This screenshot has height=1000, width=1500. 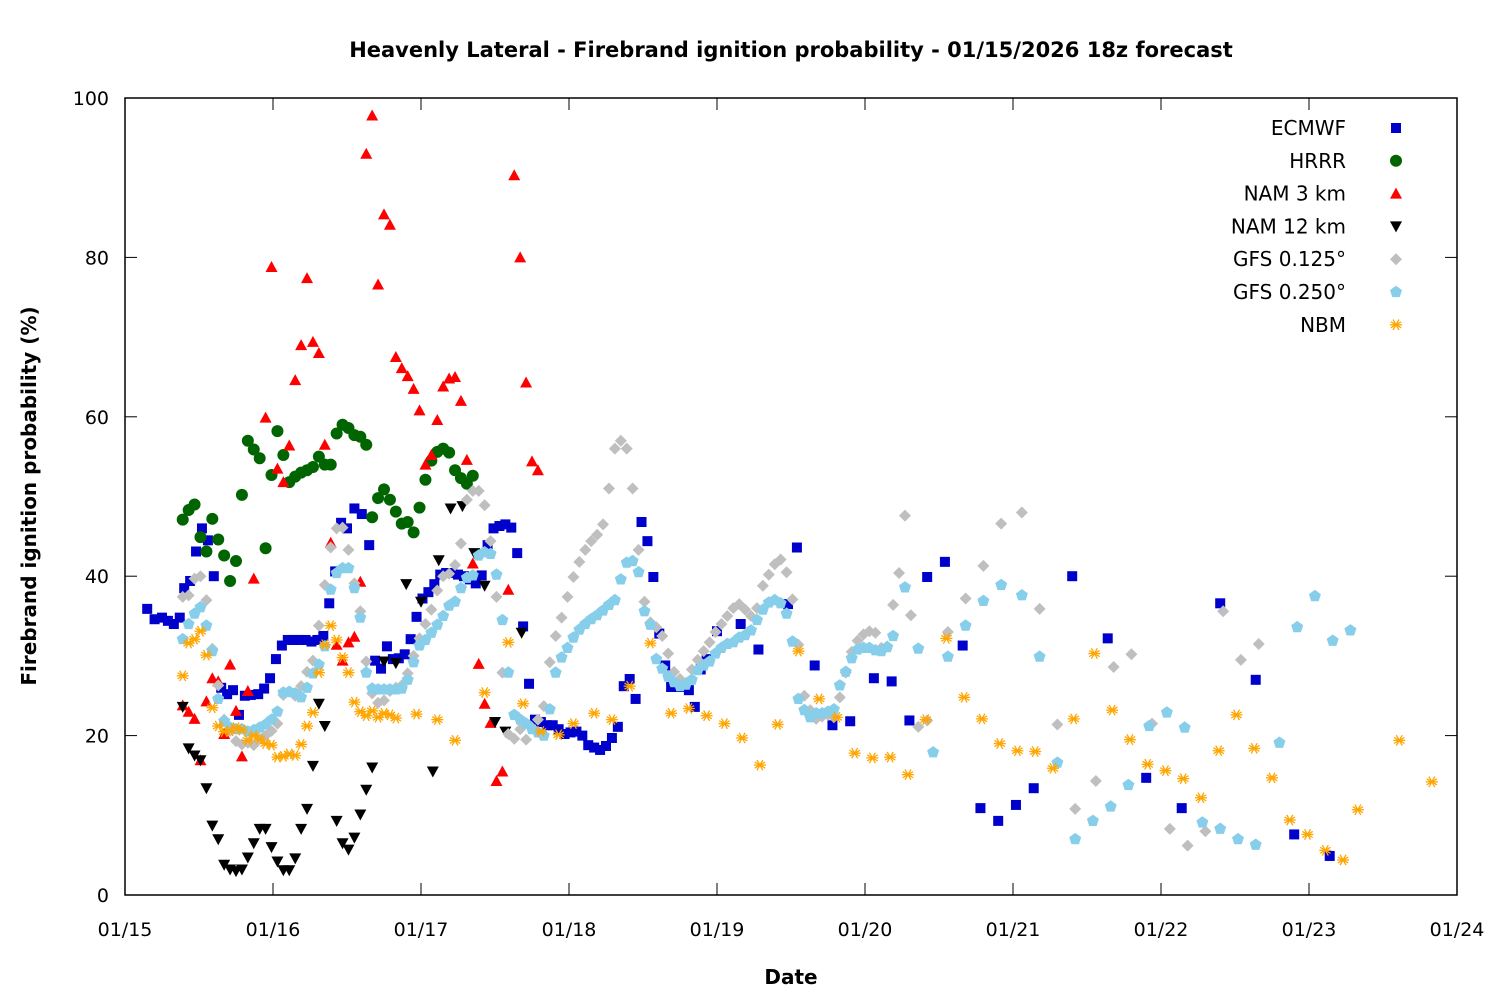 What do you see at coordinates (1161, 930) in the screenshot?
I see `x-tick-label: 01/22` at bounding box center [1161, 930].